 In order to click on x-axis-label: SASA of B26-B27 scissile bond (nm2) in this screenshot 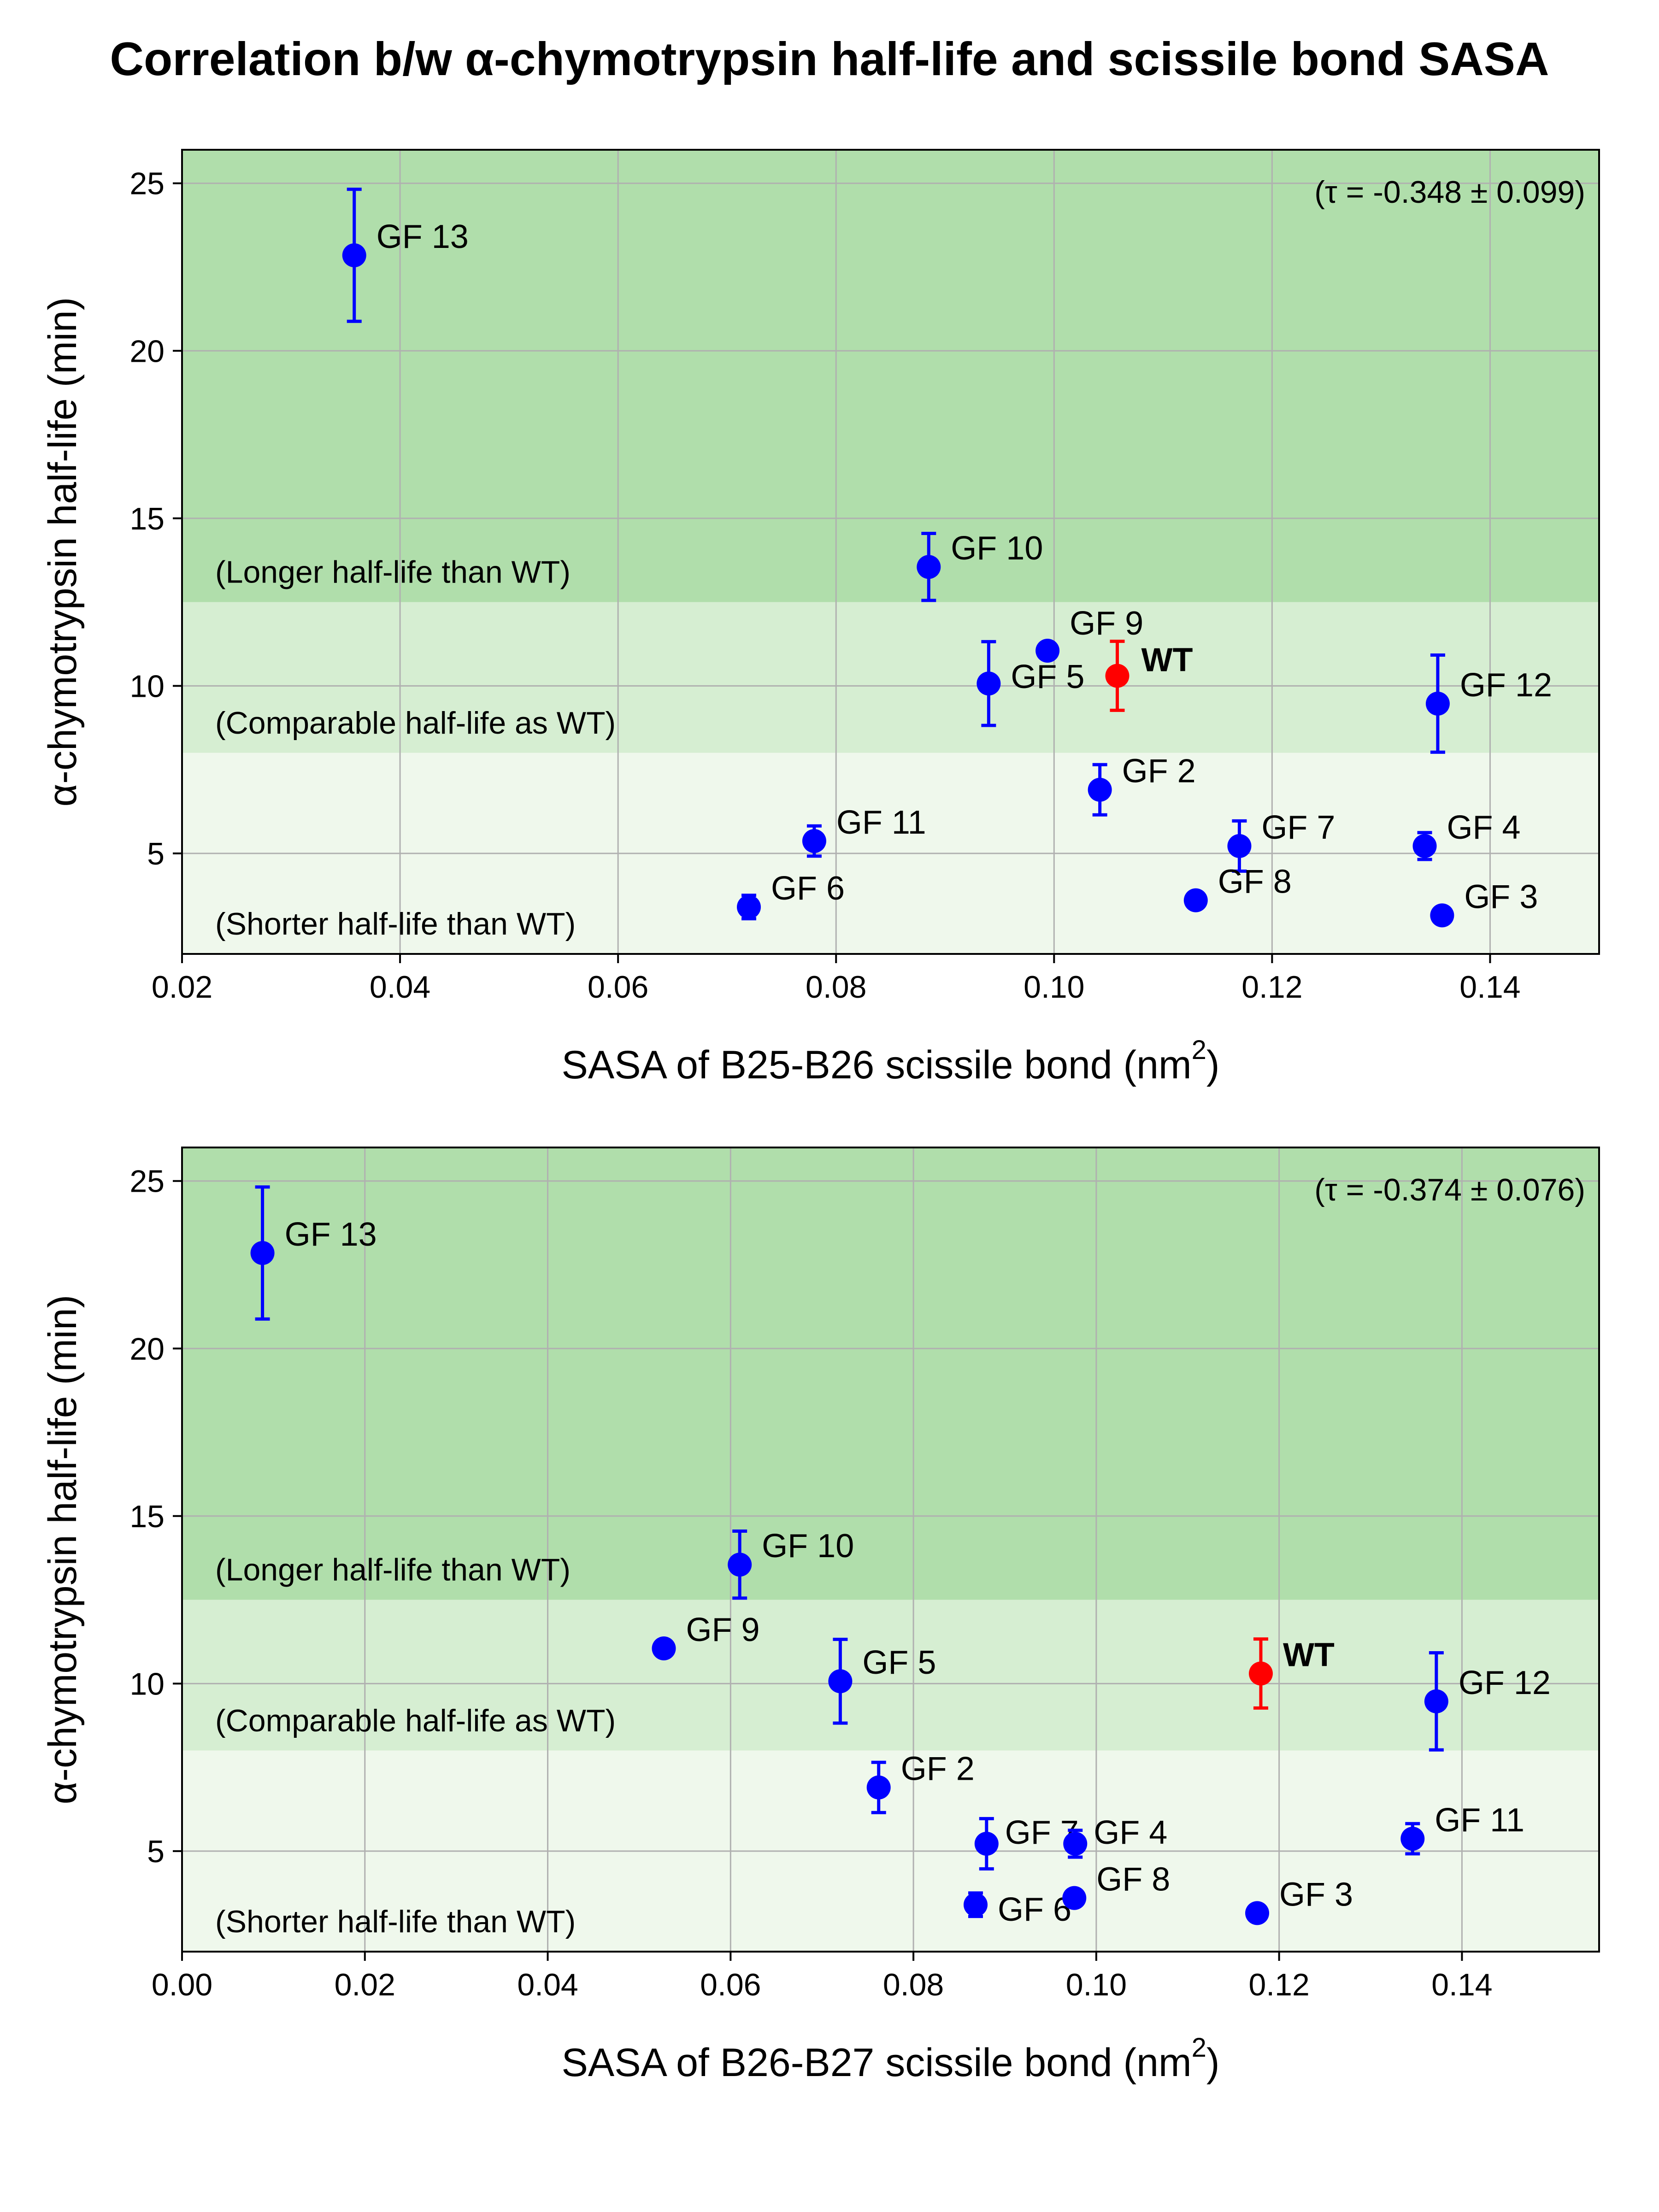, I will do `click(890, 2059)`.